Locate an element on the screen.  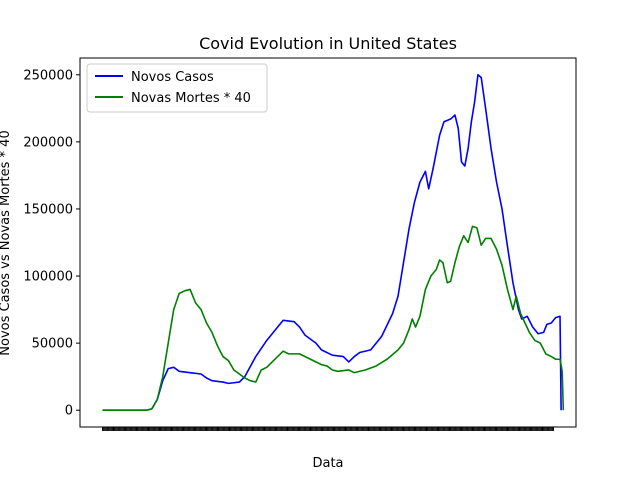
x-axis-ticks is located at coordinates (328, 429).